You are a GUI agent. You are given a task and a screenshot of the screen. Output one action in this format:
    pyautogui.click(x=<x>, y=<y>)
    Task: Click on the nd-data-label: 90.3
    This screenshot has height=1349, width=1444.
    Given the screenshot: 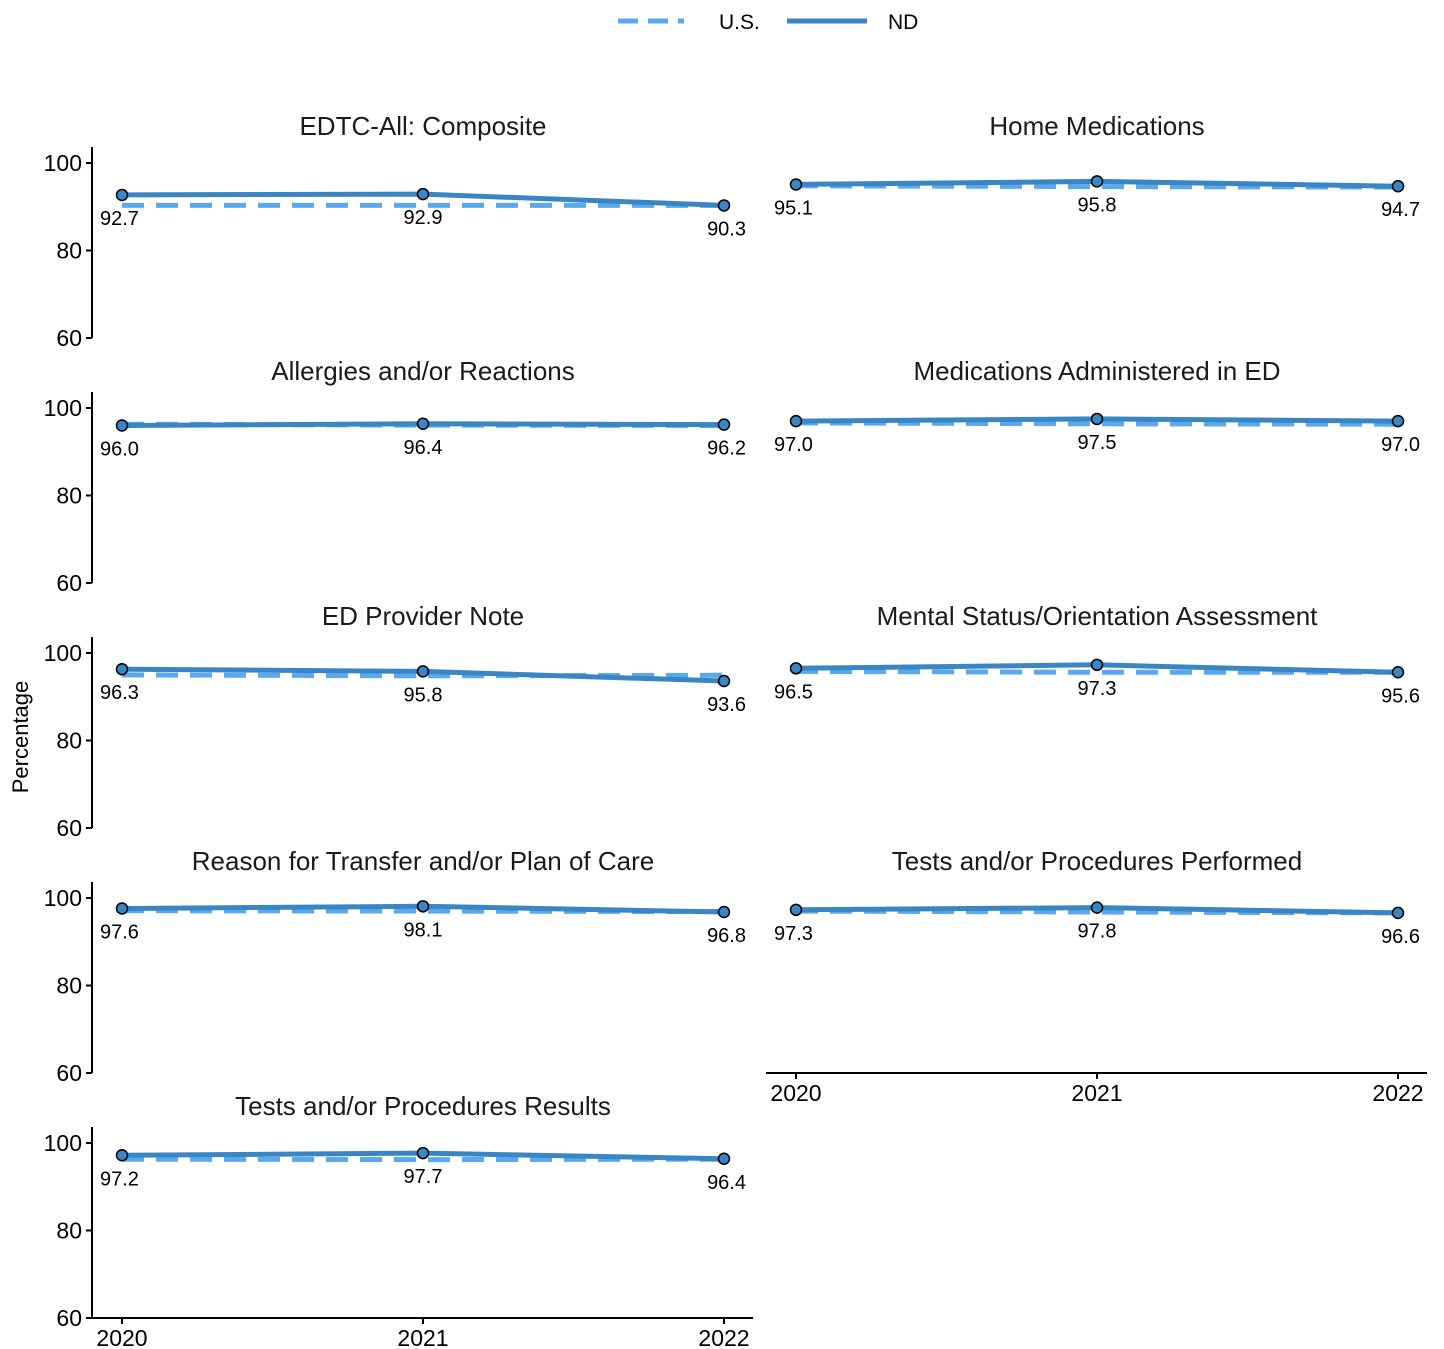 What is the action you would take?
    pyautogui.click(x=726, y=229)
    